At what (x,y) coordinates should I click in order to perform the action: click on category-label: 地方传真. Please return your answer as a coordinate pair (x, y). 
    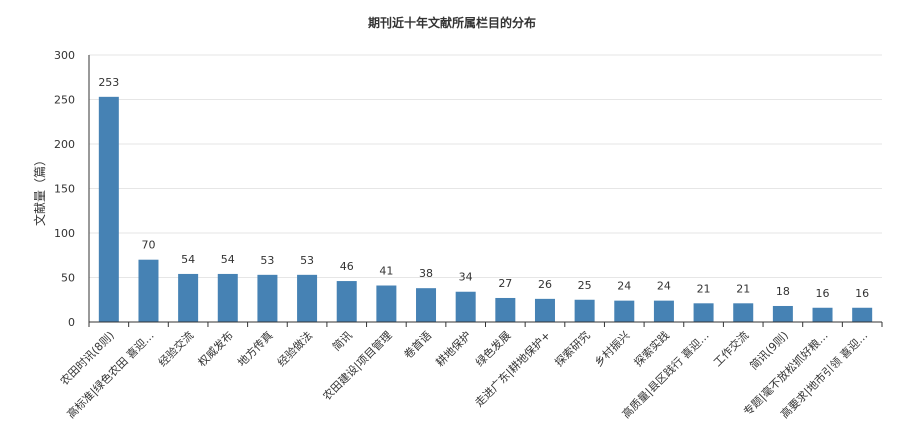
    Looking at the image, I should click on (255, 348).